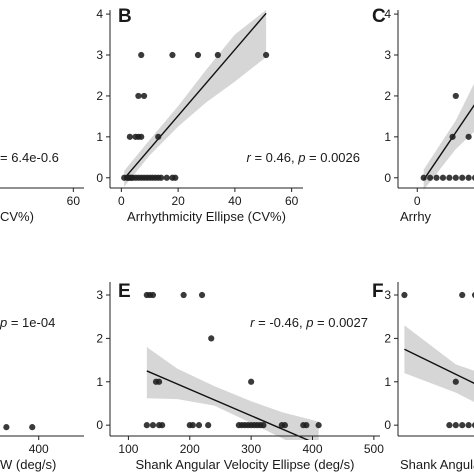 The image size is (474, 474). What do you see at coordinates (251, 449) in the screenshot?
I see `x-tick-label: 300` at bounding box center [251, 449].